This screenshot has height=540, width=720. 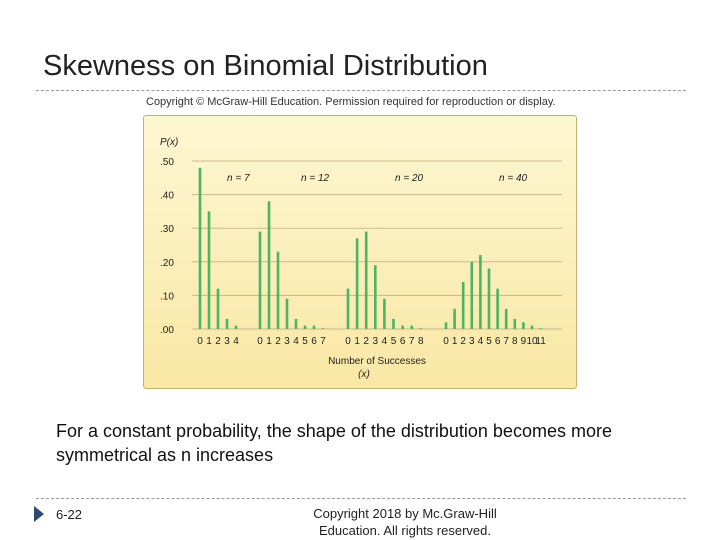 I want to click on series-label: n = 12, so click(x=315, y=178).